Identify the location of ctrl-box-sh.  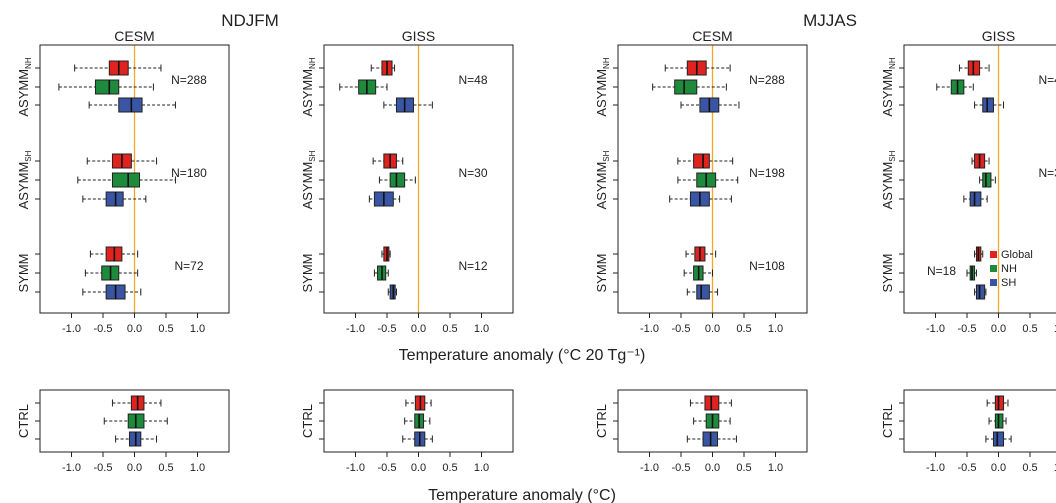
(417, 439).